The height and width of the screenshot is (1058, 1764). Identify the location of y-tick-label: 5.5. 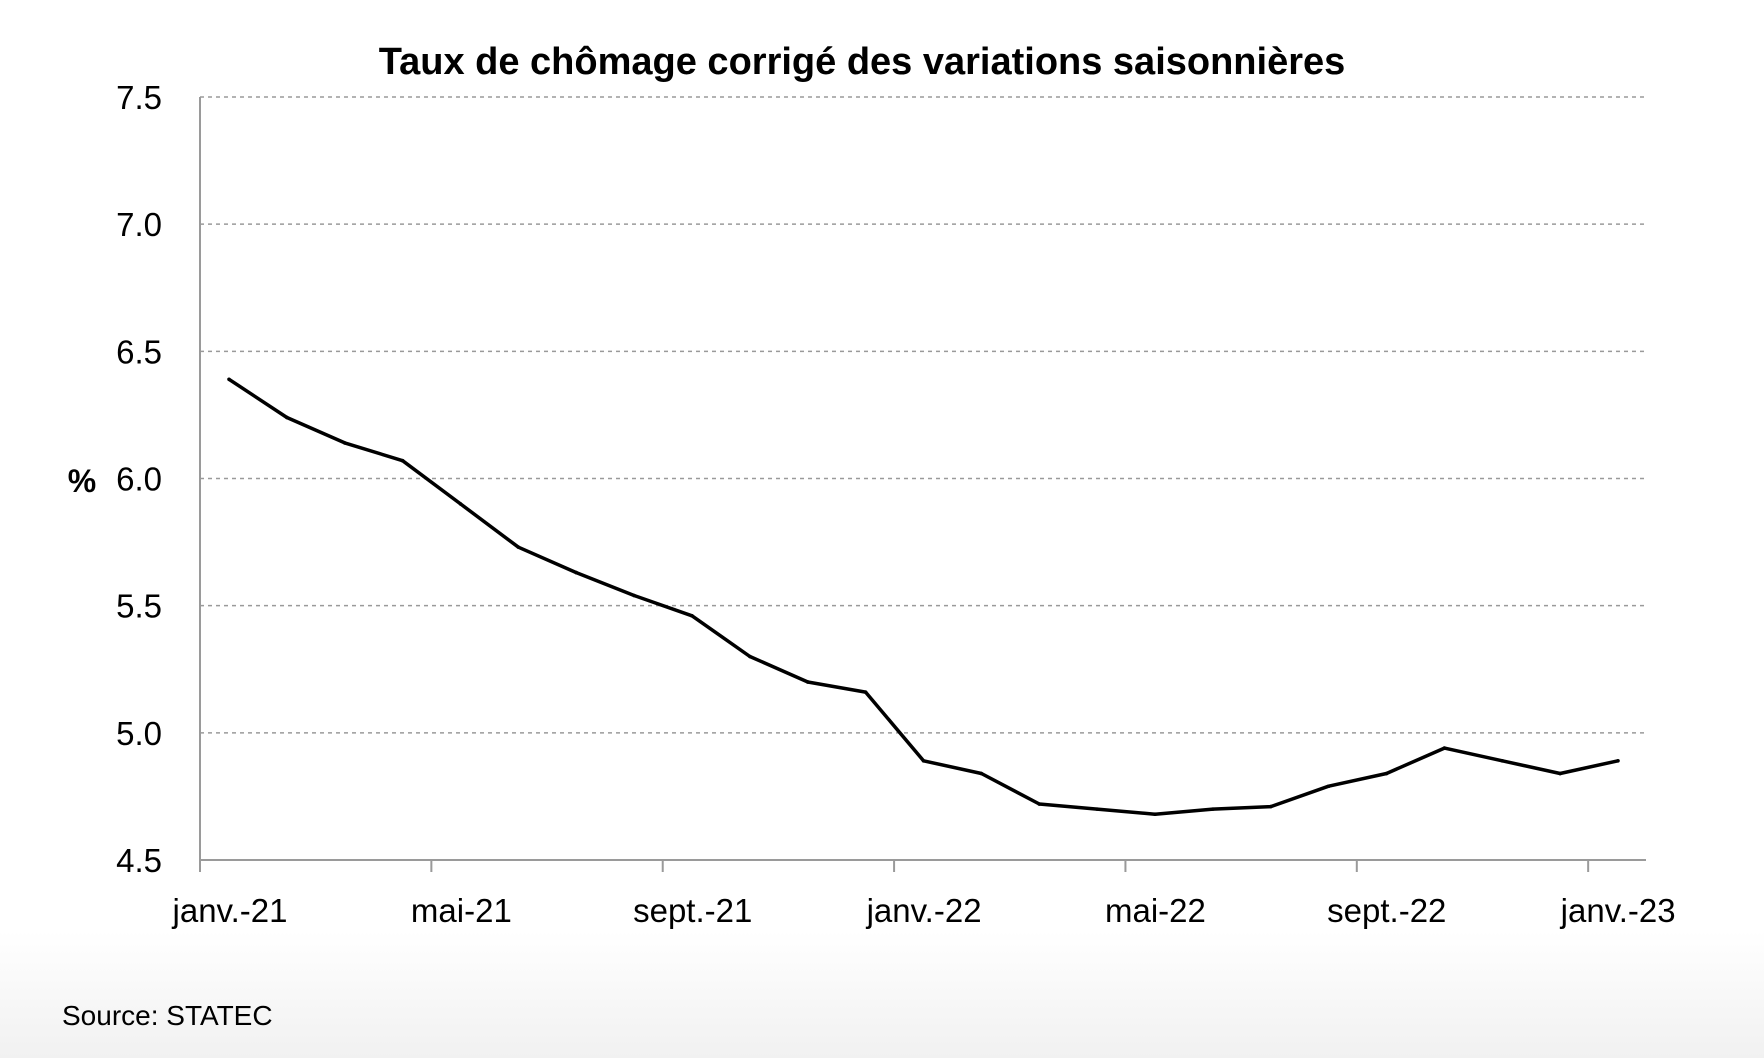
(139, 606).